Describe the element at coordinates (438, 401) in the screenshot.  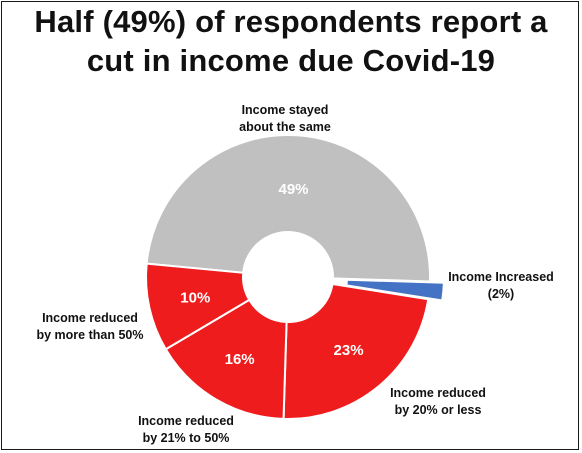
I see `callout-le20: Income reduced by 20% or less` at that location.